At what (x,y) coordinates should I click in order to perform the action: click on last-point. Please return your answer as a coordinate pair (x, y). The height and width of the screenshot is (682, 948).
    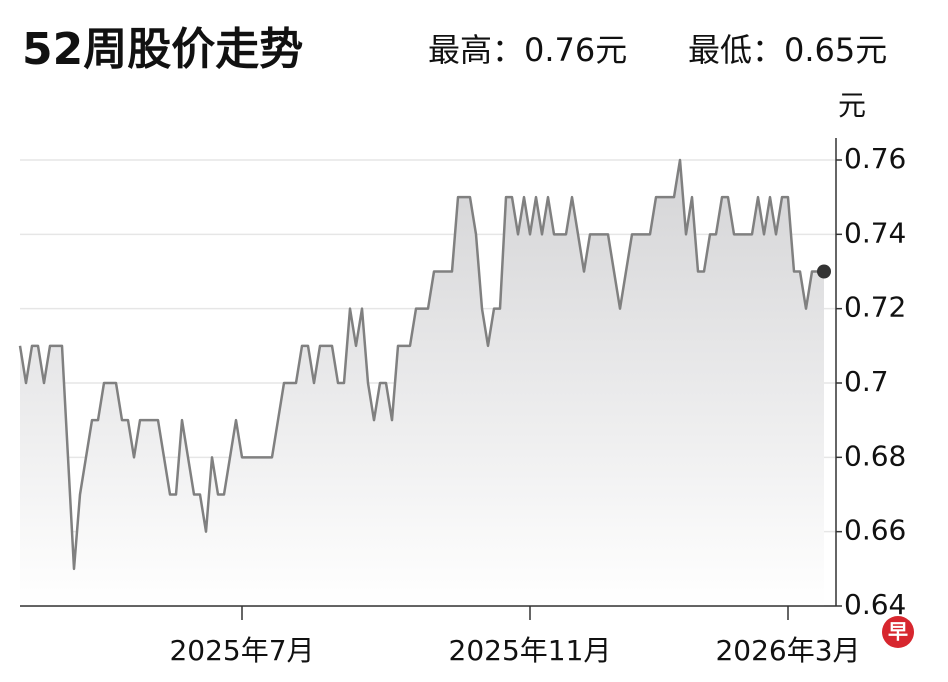
    Looking at the image, I should click on (824, 271).